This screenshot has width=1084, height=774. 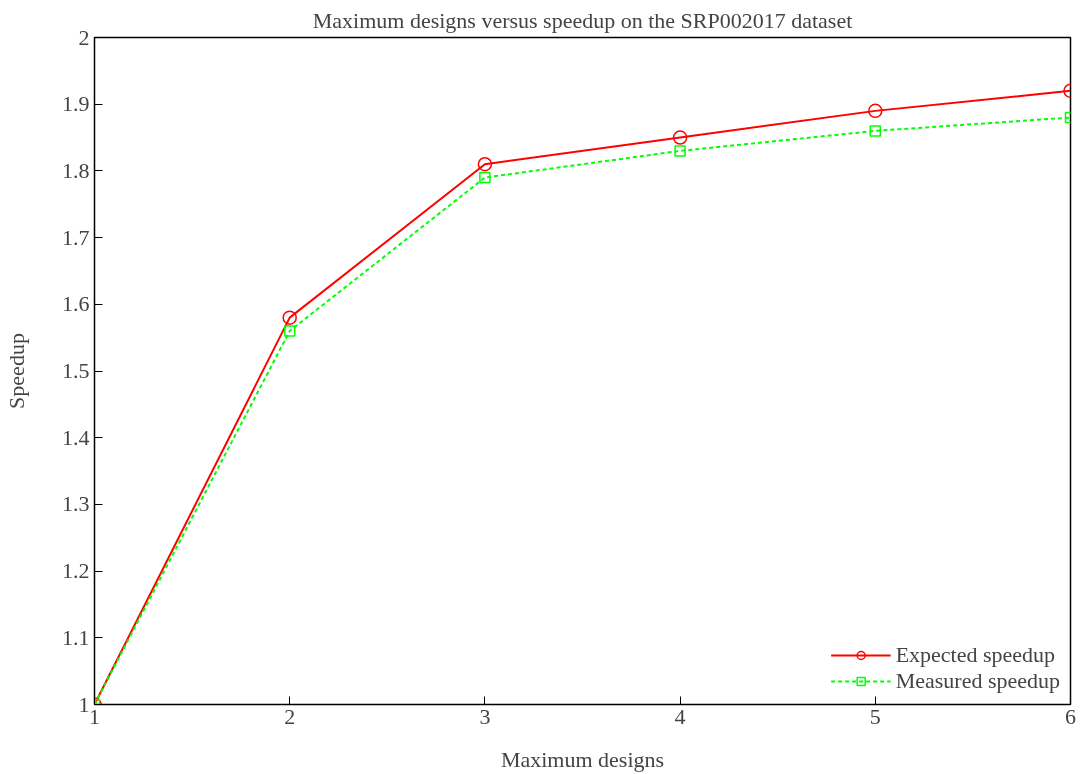 I want to click on legend-label: Measured speedup, so click(x=977, y=681).